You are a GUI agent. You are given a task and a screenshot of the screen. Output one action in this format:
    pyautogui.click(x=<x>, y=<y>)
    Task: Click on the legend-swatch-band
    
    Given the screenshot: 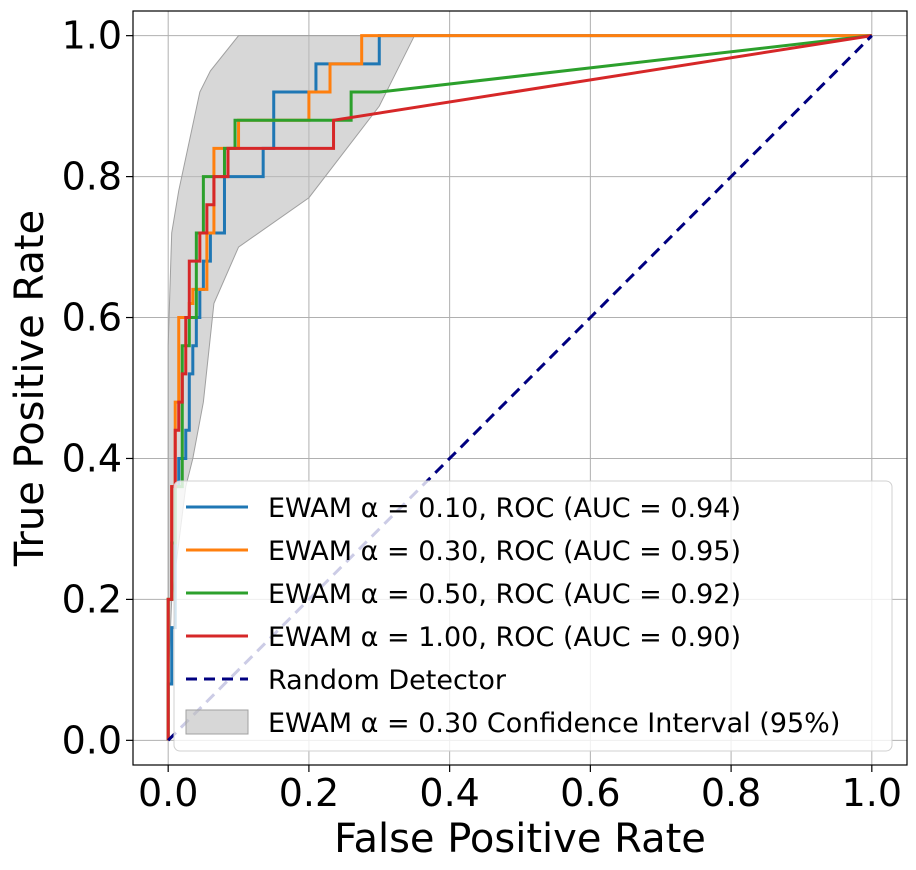 What is the action you would take?
    pyautogui.click(x=217, y=722)
    